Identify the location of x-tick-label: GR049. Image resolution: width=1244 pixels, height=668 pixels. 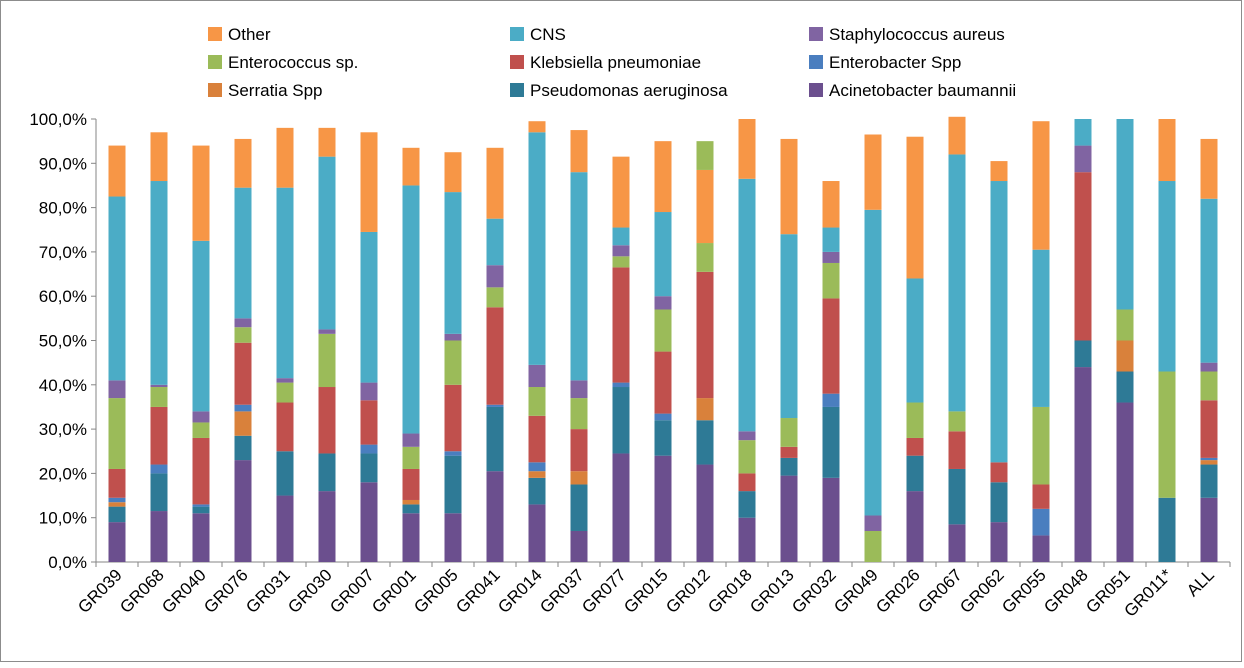
(856, 591).